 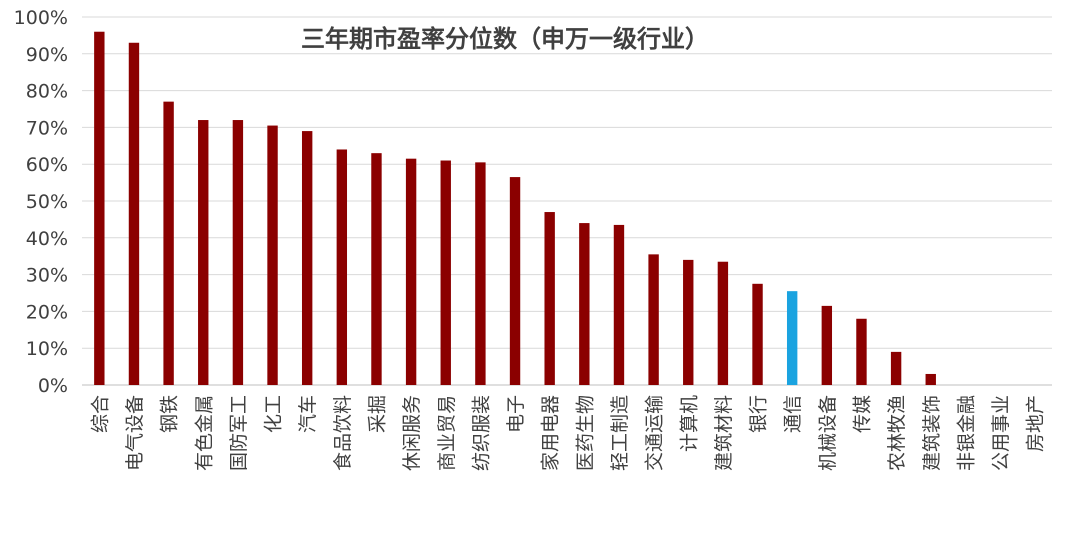 I want to click on x-tick-label: 公用事业, so click(x=1001, y=433).